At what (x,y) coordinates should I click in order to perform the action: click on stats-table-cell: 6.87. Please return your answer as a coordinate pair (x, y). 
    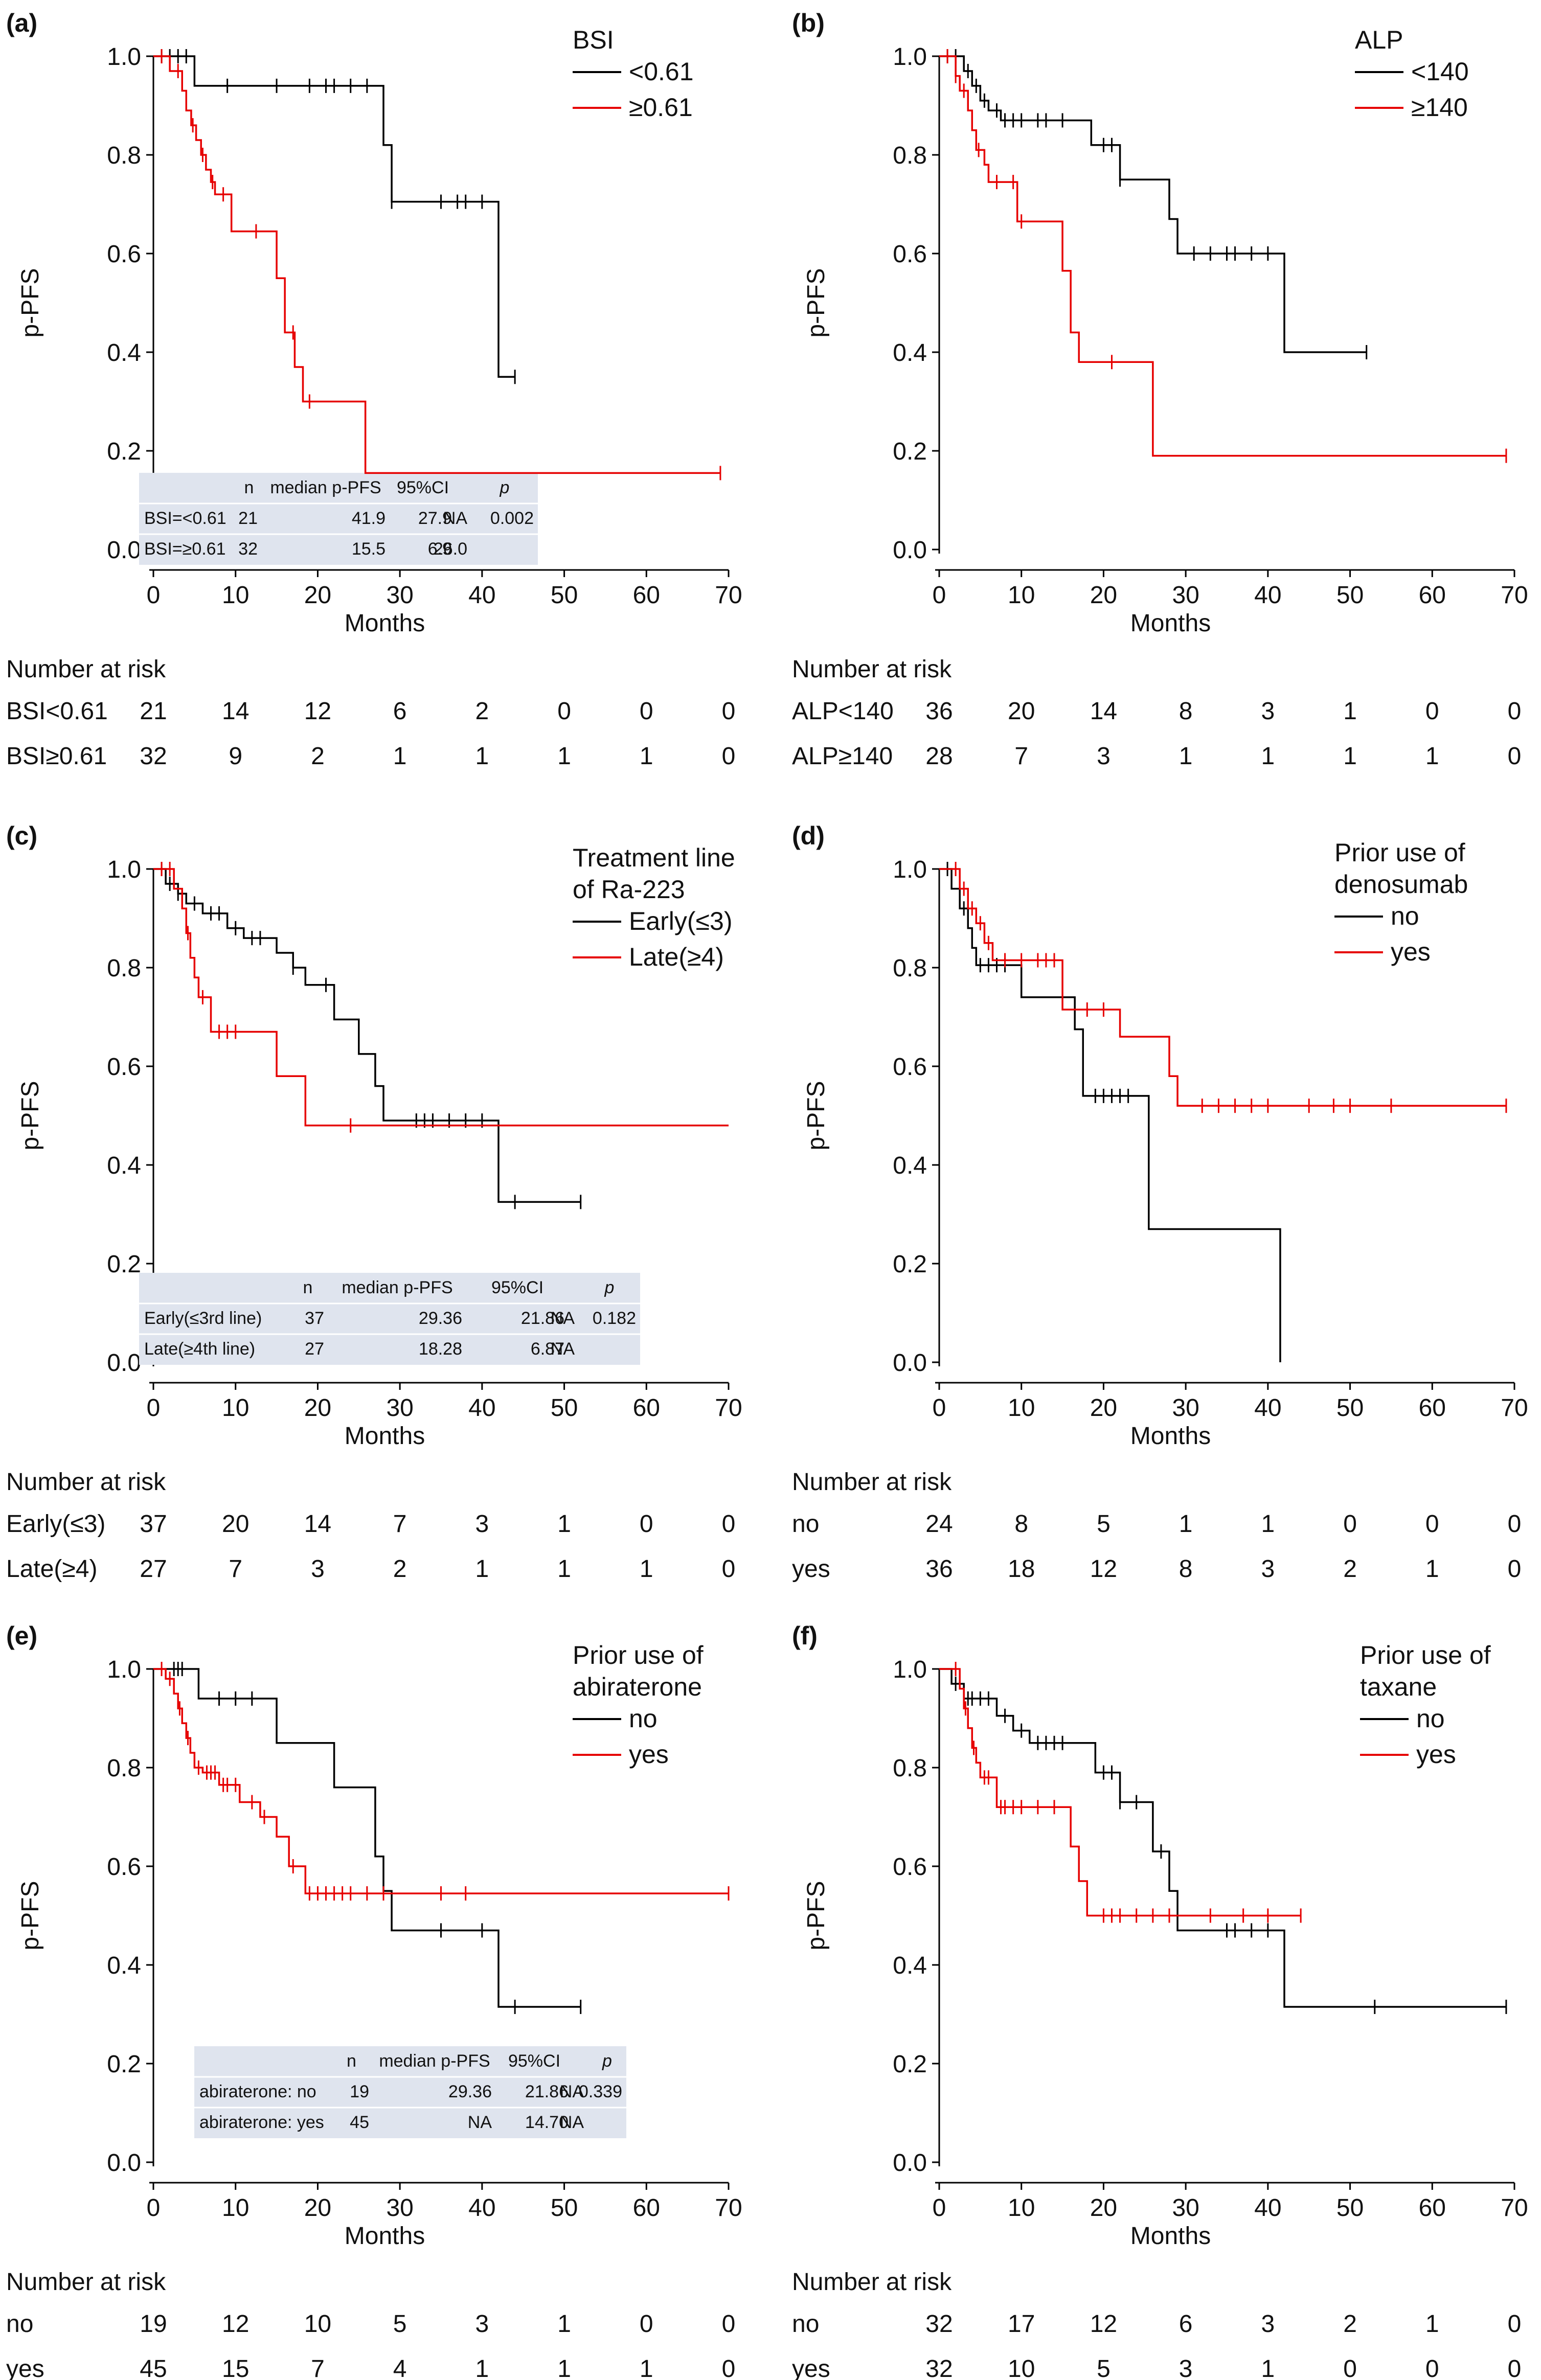
    Looking at the image, I should click on (547, 1349).